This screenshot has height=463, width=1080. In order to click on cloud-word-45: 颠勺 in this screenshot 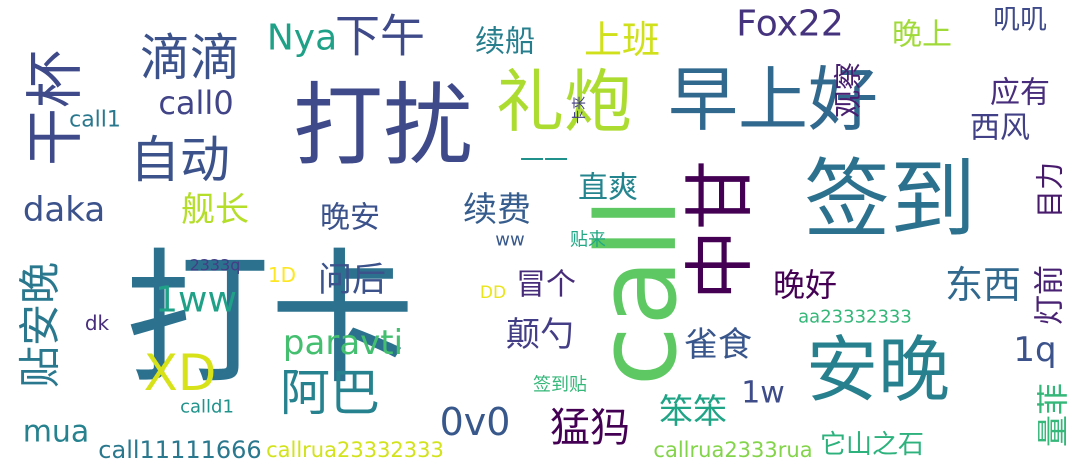, I will do `click(540, 335)`.